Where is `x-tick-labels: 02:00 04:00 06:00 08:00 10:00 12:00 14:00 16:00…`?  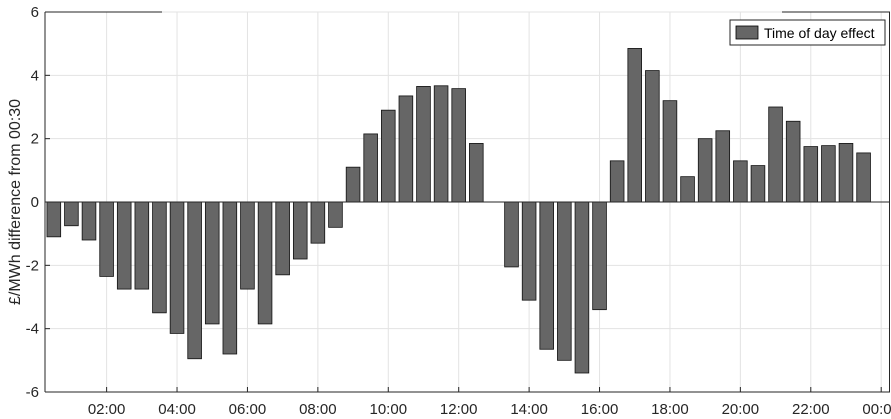
x-tick-labels: 02:00 04:00 06:00 08:00 10:00 12:00 14:00 16:00… is located at coordinates (489, 409).